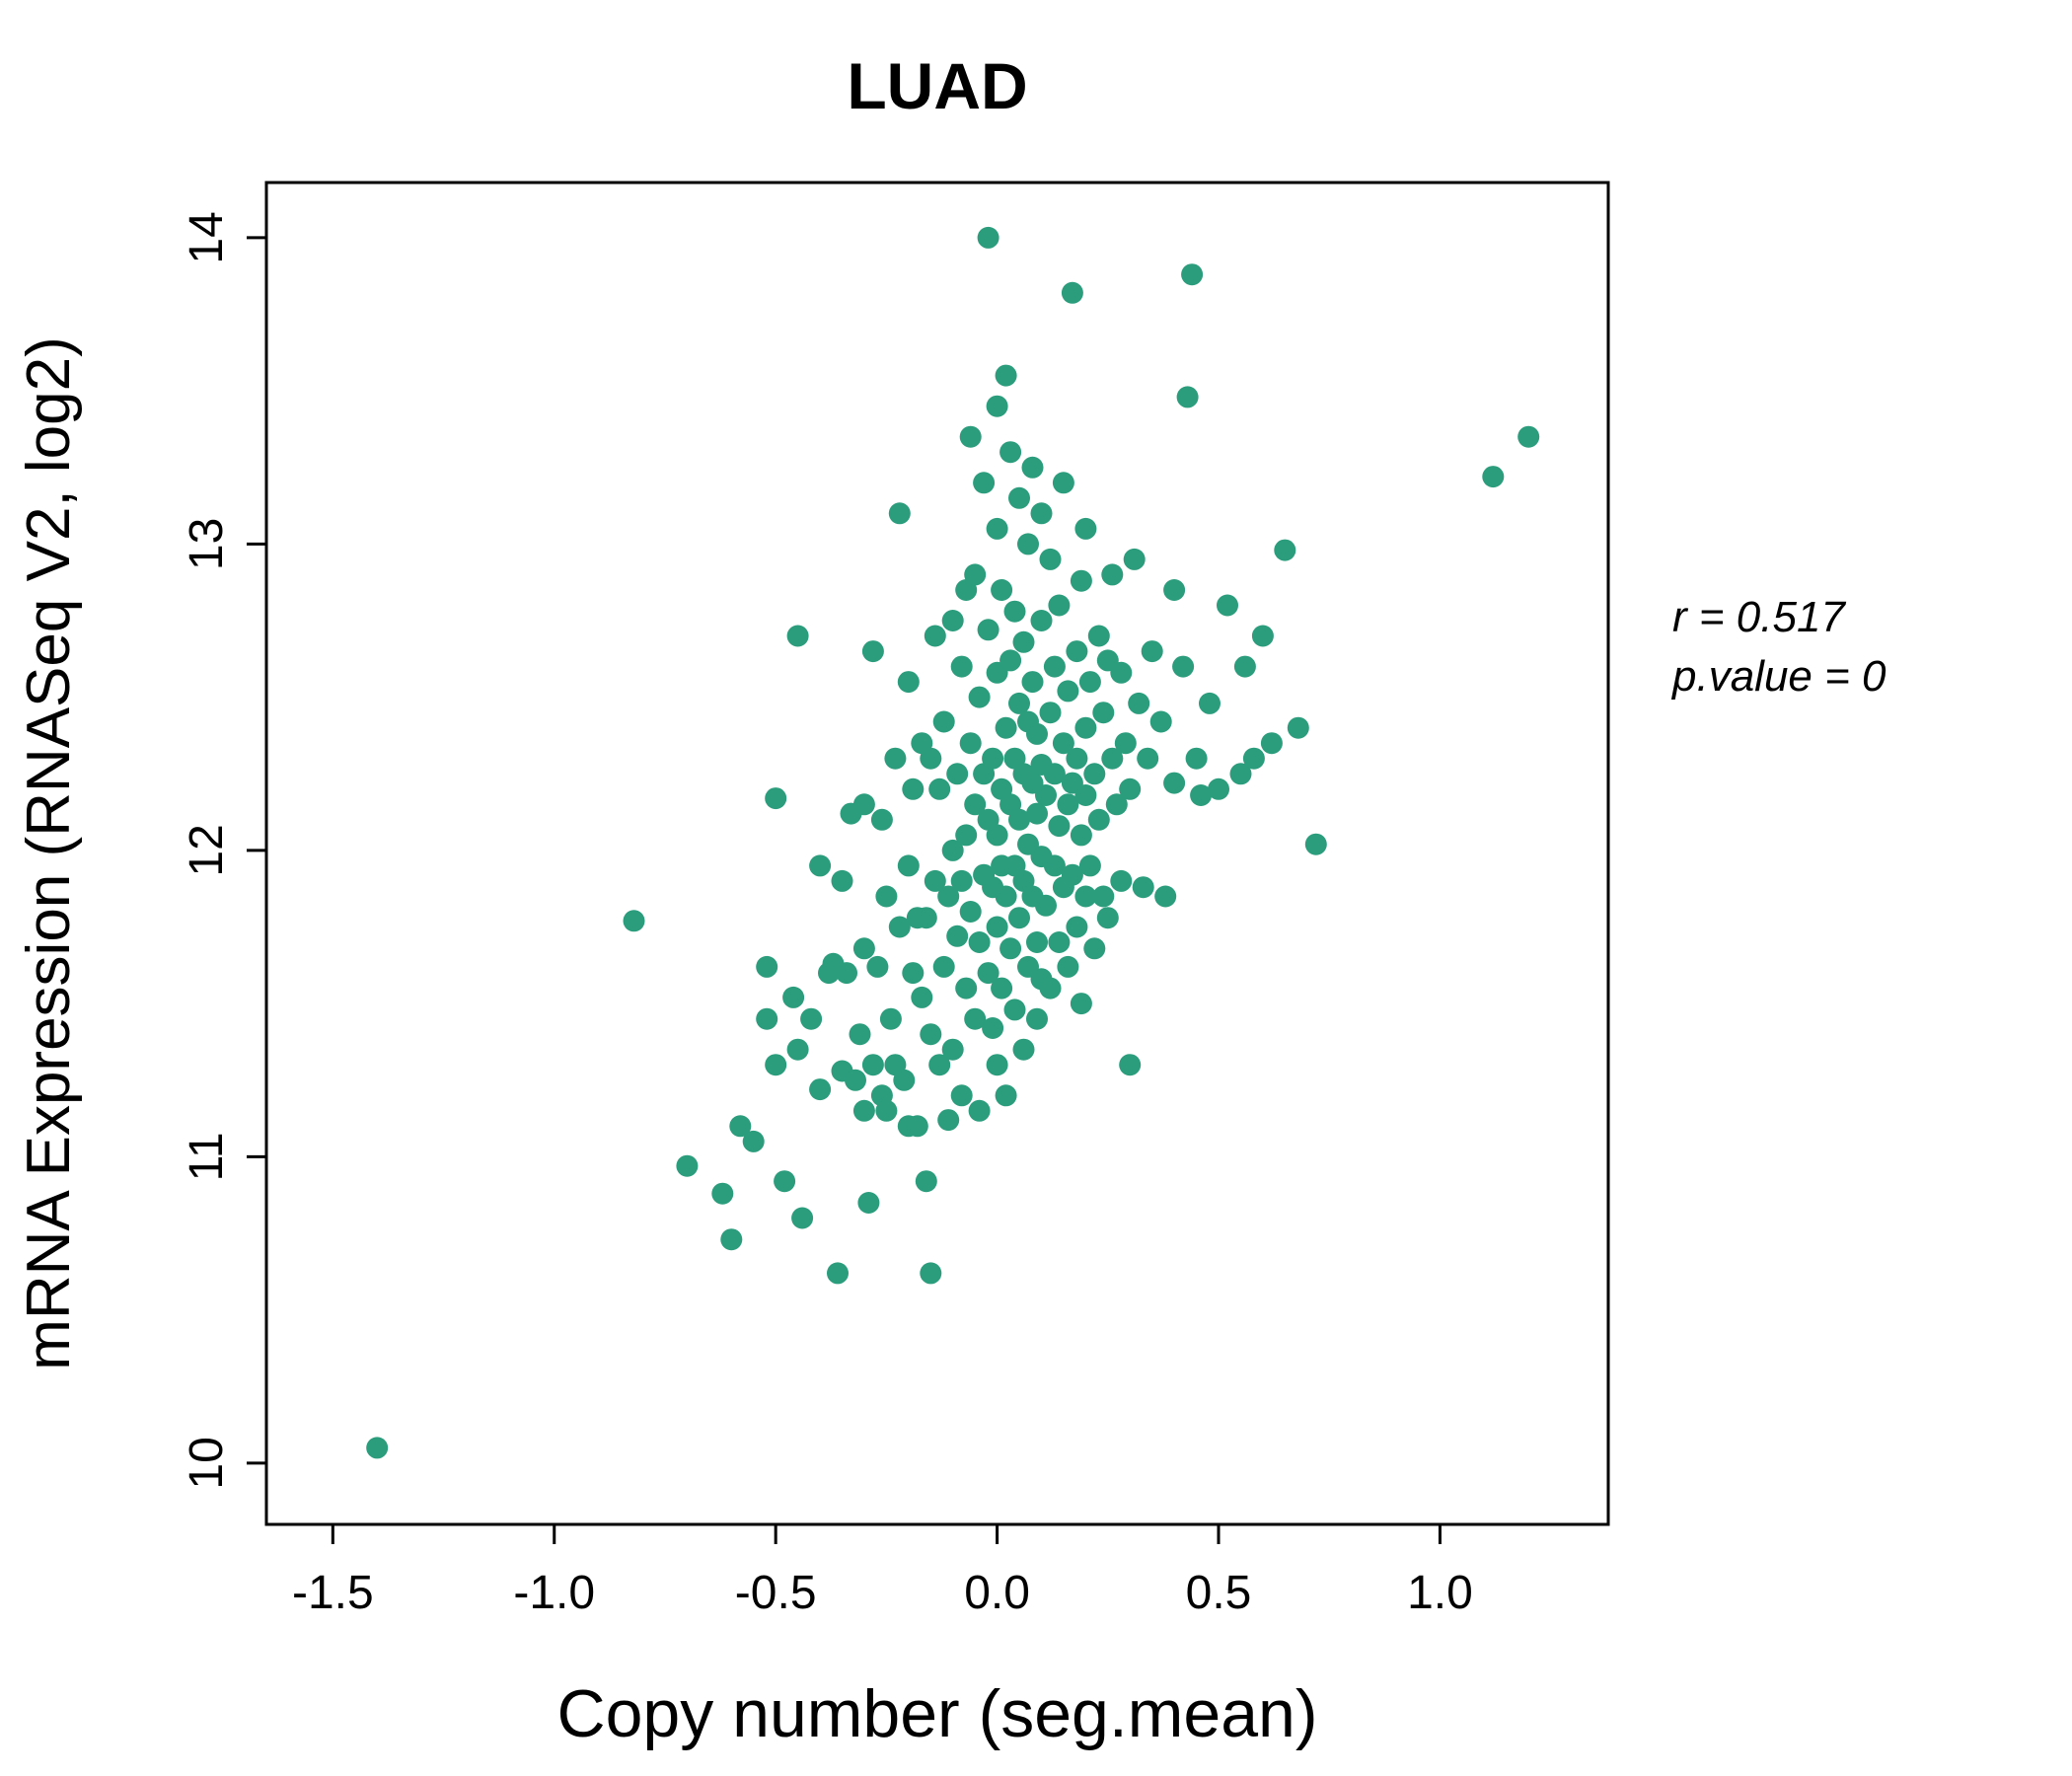  What do you see at coordinates (1779, 677) in the screenshot?
I see `annotation-p-value: p.value = 0` at bounding box center [1779, 677].